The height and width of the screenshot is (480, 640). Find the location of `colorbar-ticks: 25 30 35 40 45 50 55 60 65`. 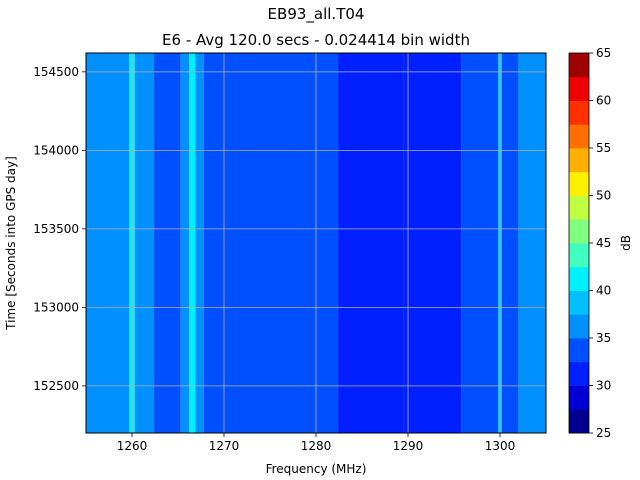

colorbar-ticks: 25 30 35 40 45 50 55 60 65 is located at coordinates (600, 243).